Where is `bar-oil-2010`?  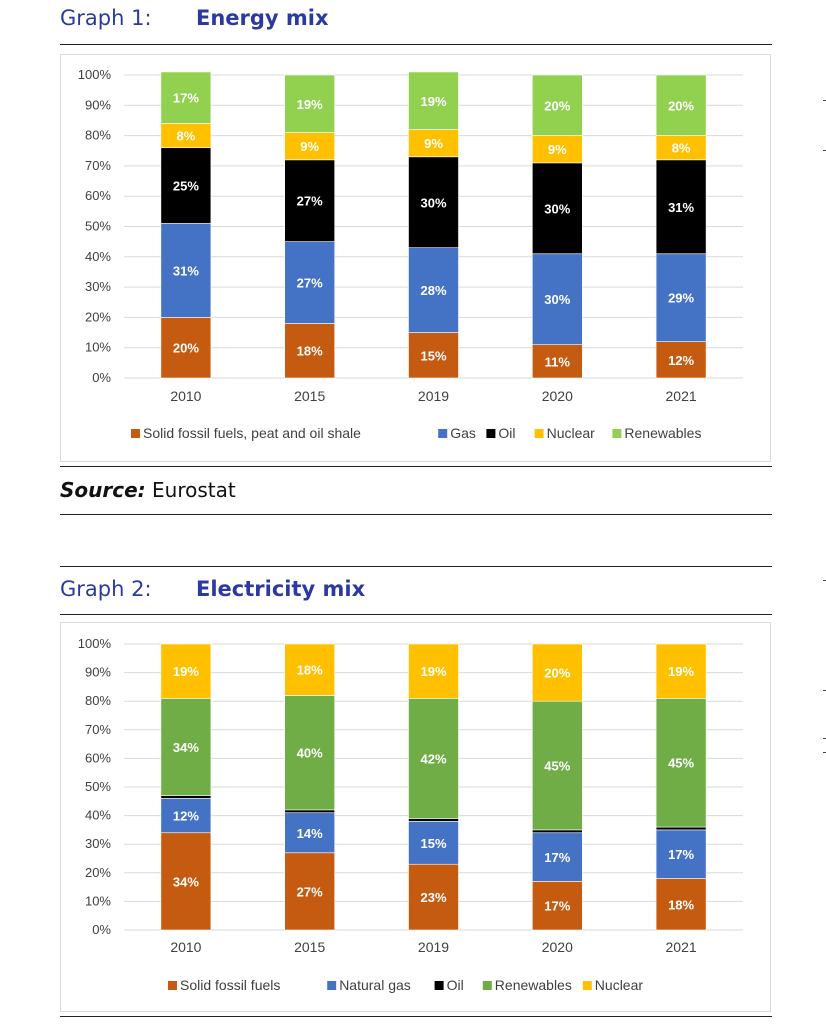 bar-oil-2010 is located at coordinates (186, 185).